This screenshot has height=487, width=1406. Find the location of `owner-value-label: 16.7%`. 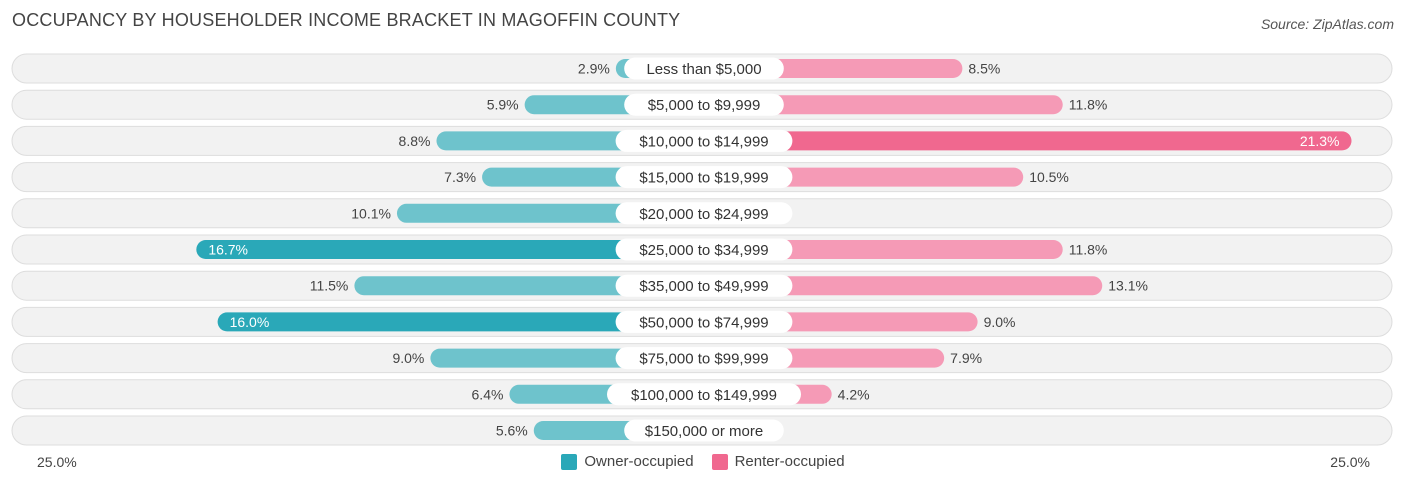

owner-value-label: 16.7% is located at coordinates (228, 250).